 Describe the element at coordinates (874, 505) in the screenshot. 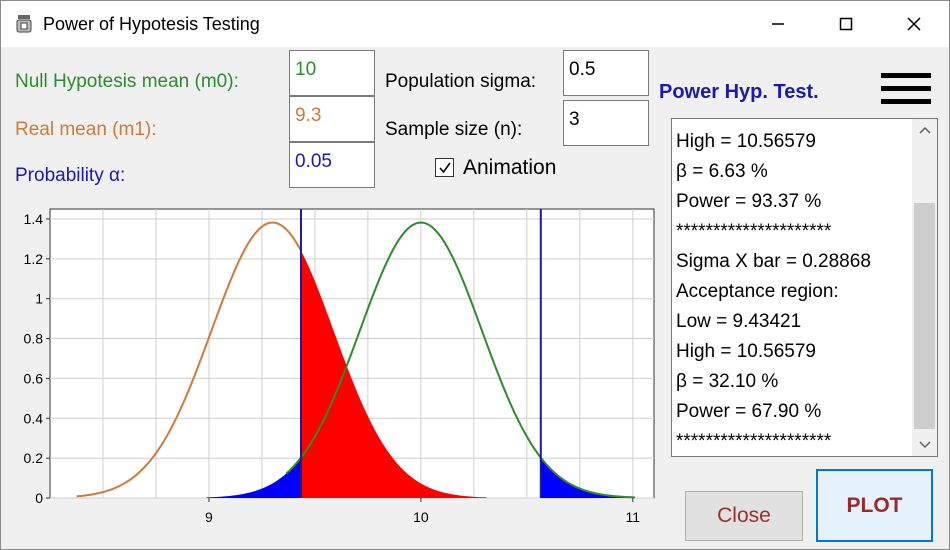

I see `plot-button: PLOT` at that location.